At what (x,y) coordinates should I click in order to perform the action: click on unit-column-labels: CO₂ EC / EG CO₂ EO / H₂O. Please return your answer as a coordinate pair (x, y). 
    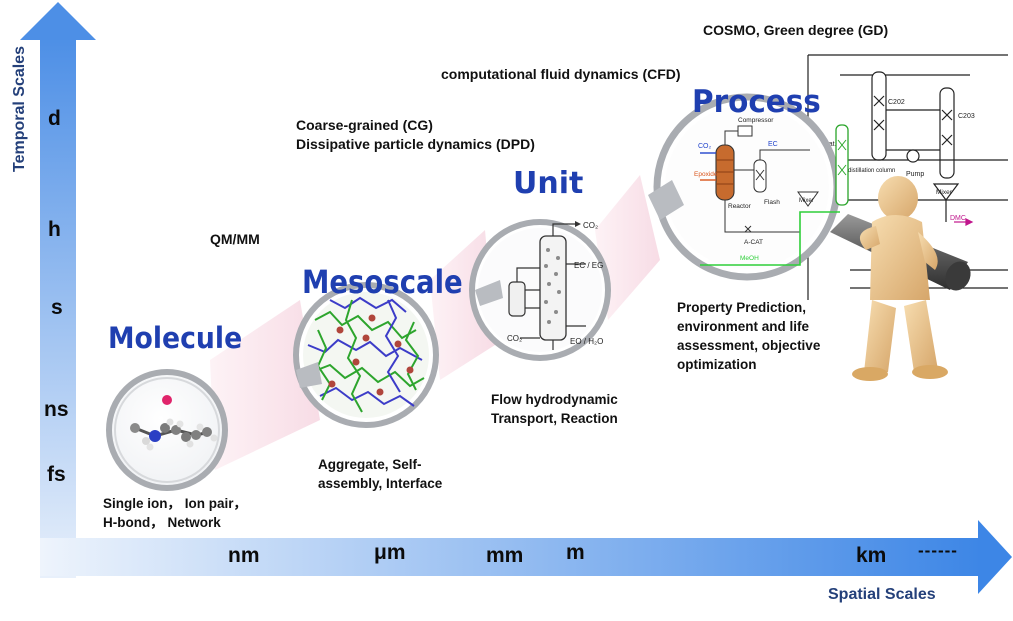
    Looking at the image, I should click on (555, 283).